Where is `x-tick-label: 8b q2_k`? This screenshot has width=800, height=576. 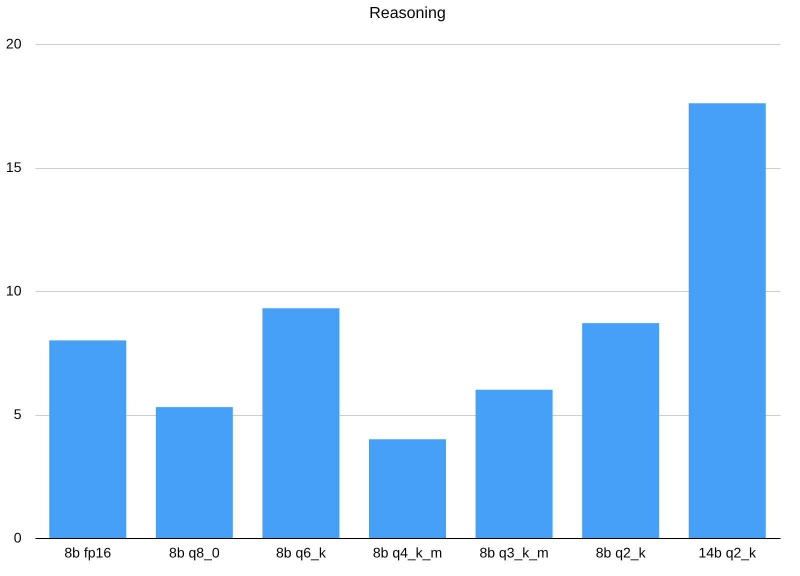 x-tick-label: 8b q2_k is located at coordinates (621, 552).